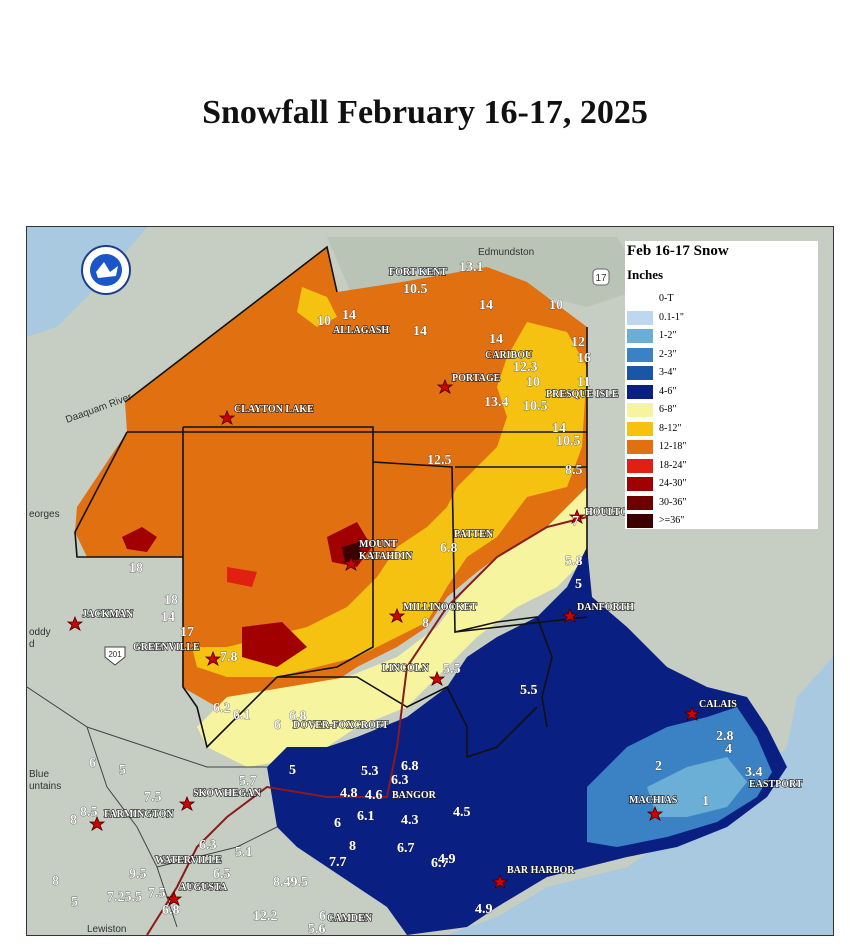  What do you see at coordinates (418, 272) in the screenshot?
I see `city-label: FORT KENT` at bounding box center [418, 272].